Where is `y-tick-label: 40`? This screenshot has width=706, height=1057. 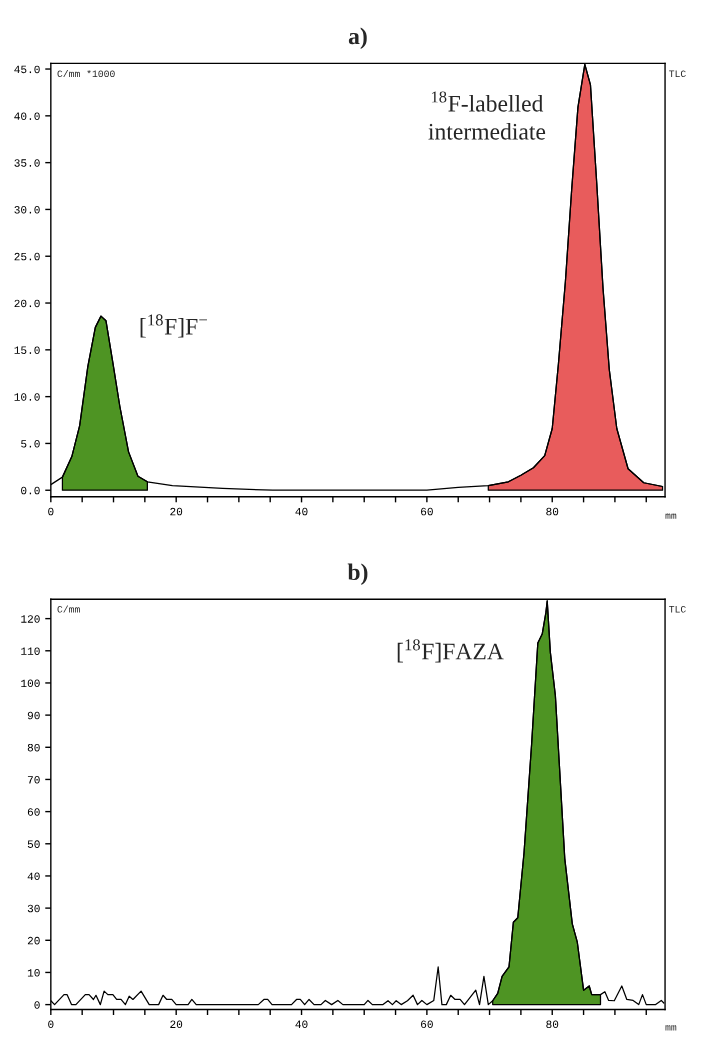 y-tick-label: 40 is located at coordinates (33, 876).